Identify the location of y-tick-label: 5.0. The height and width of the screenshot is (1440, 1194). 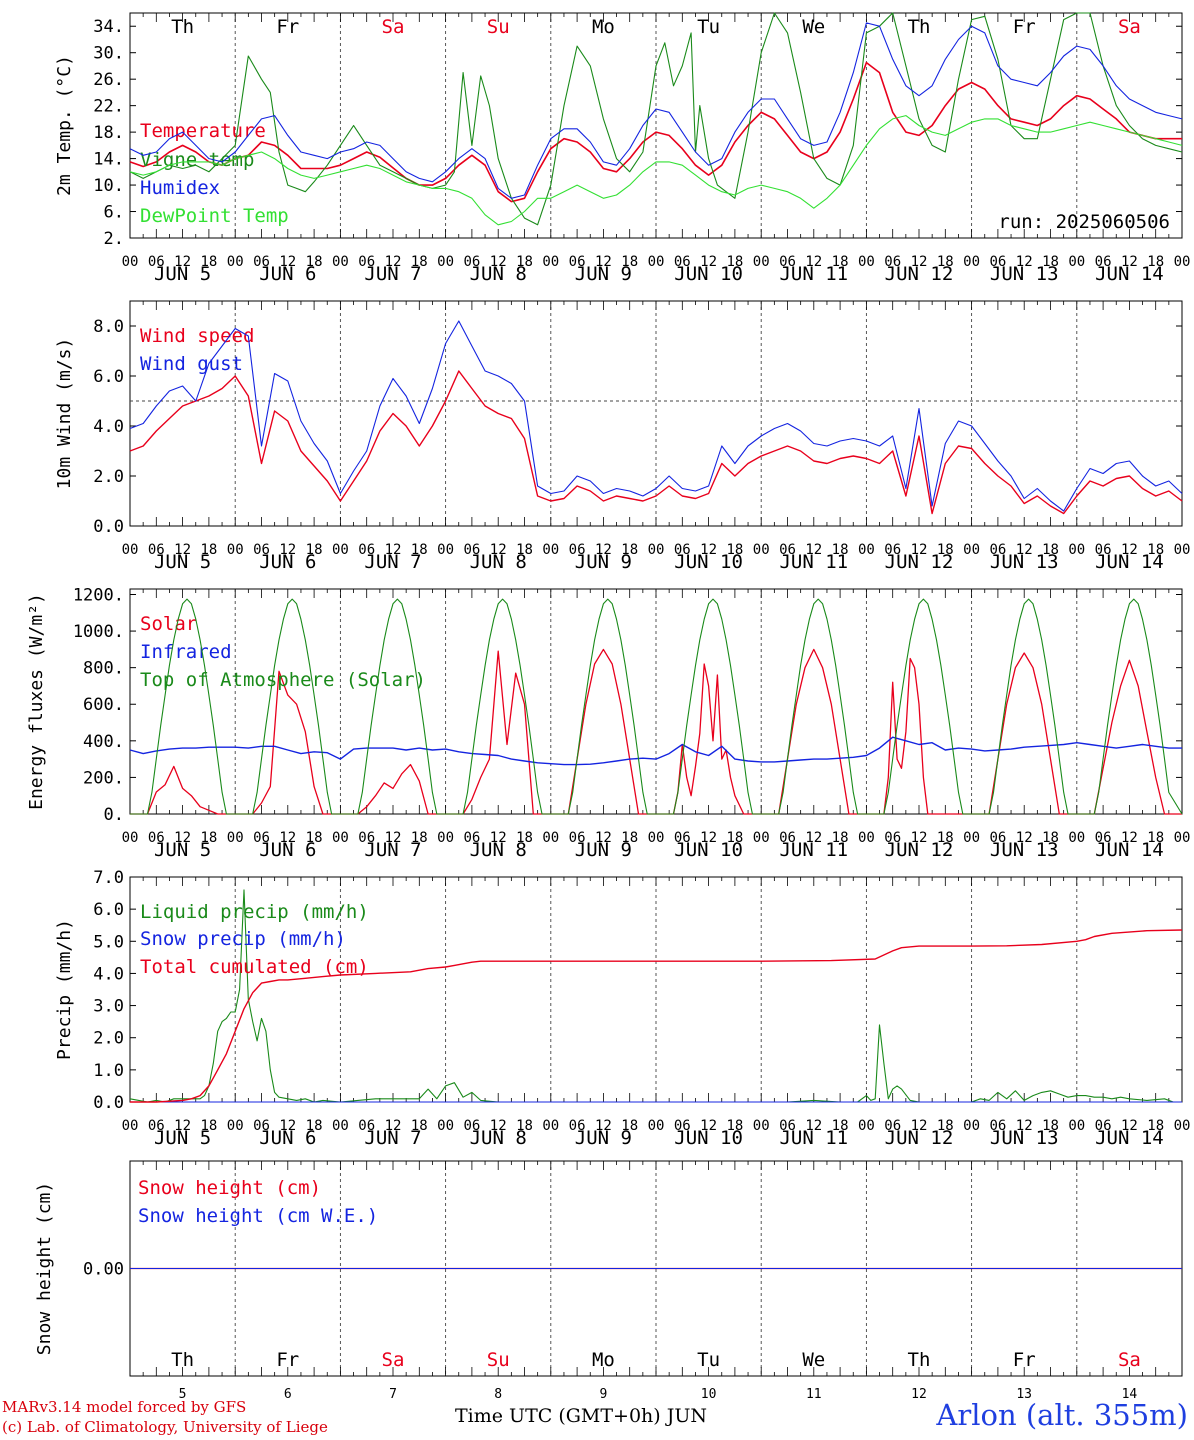
(108, 942).